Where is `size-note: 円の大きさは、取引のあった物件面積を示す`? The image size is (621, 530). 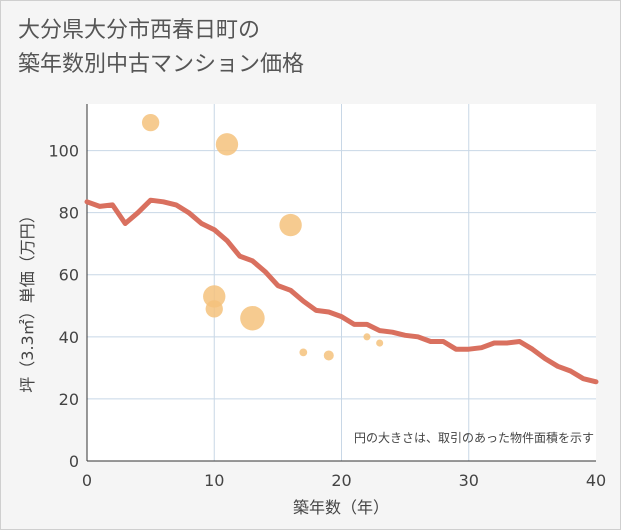
size-note: 円の大きさは、取引のあった物件面積を示す is located at coordinates (474, 437).